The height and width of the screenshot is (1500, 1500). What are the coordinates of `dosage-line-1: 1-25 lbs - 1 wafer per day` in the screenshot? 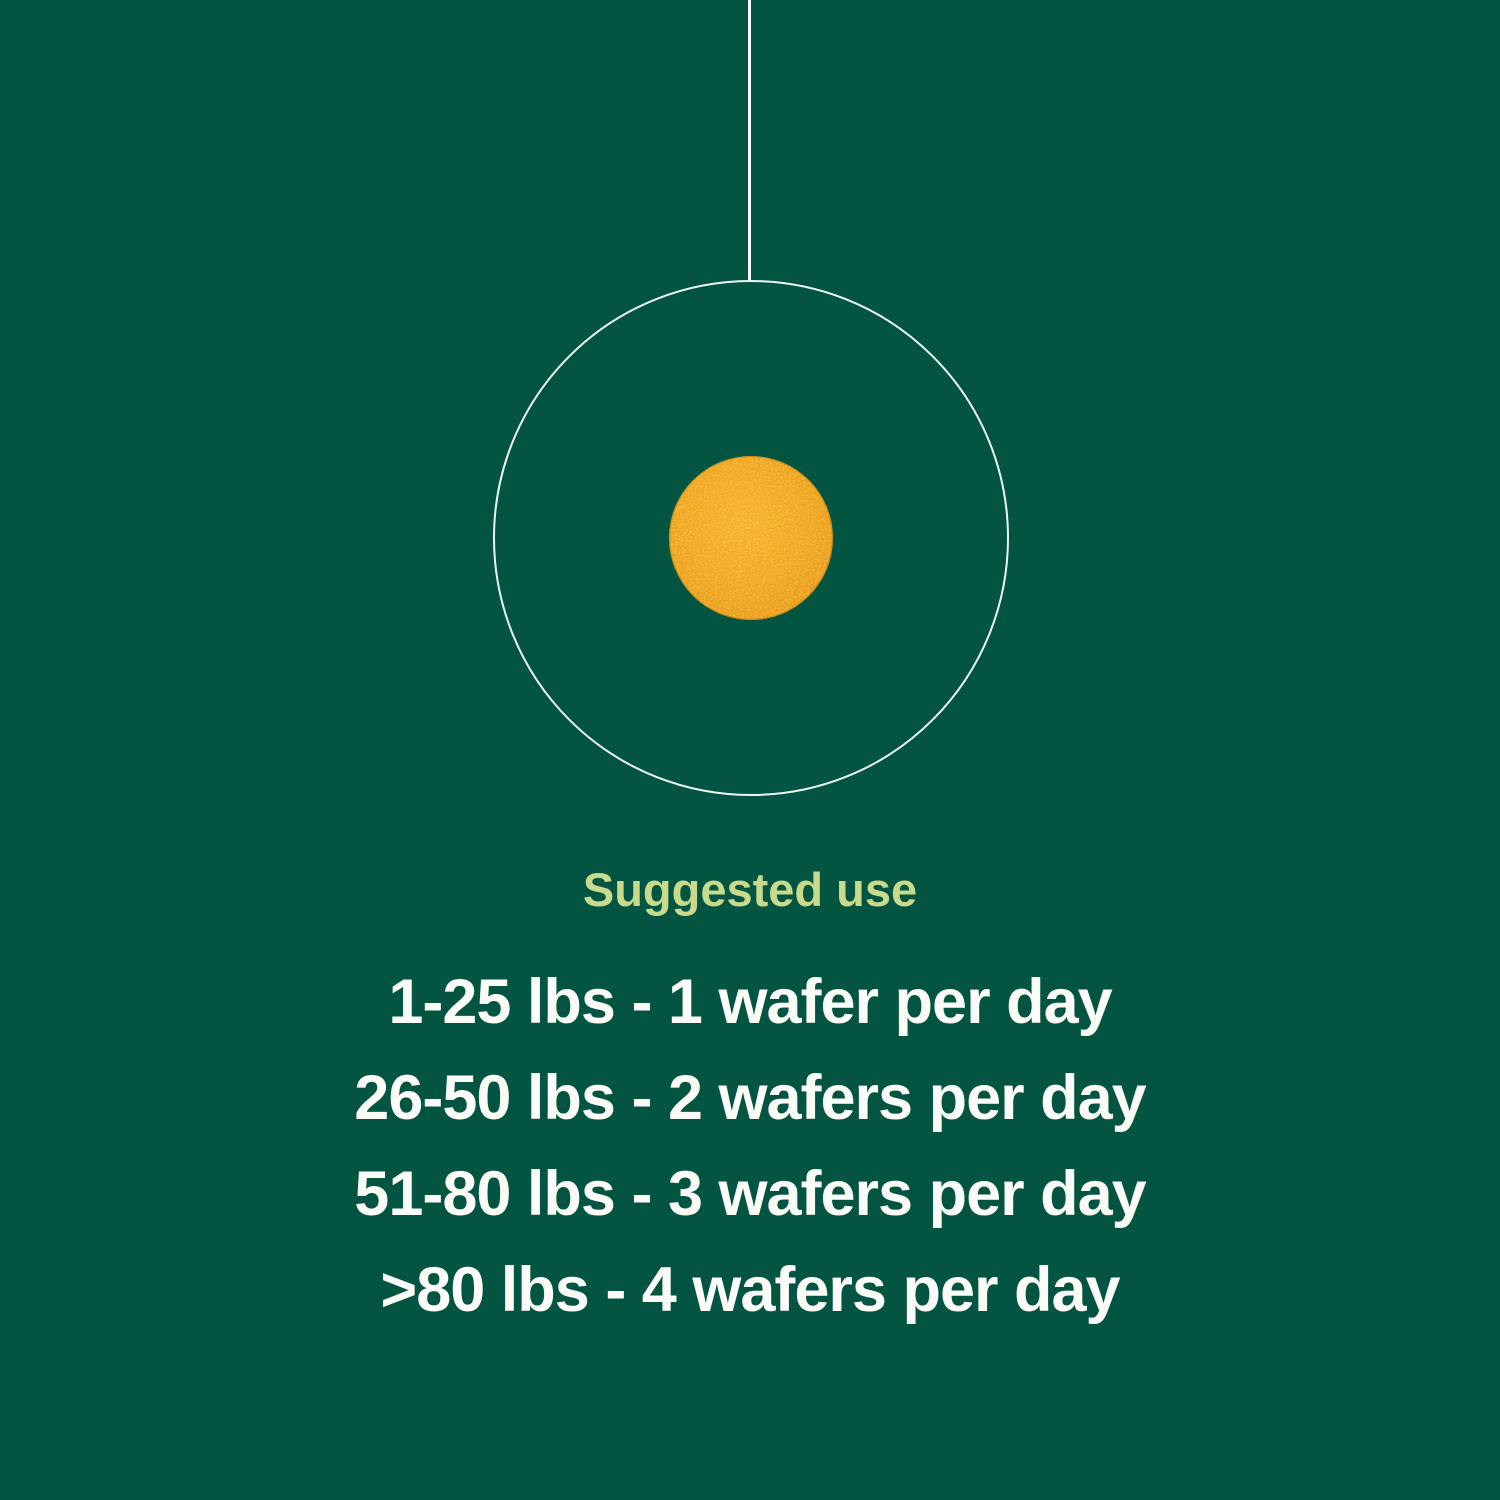 It's located at (750, 1002).